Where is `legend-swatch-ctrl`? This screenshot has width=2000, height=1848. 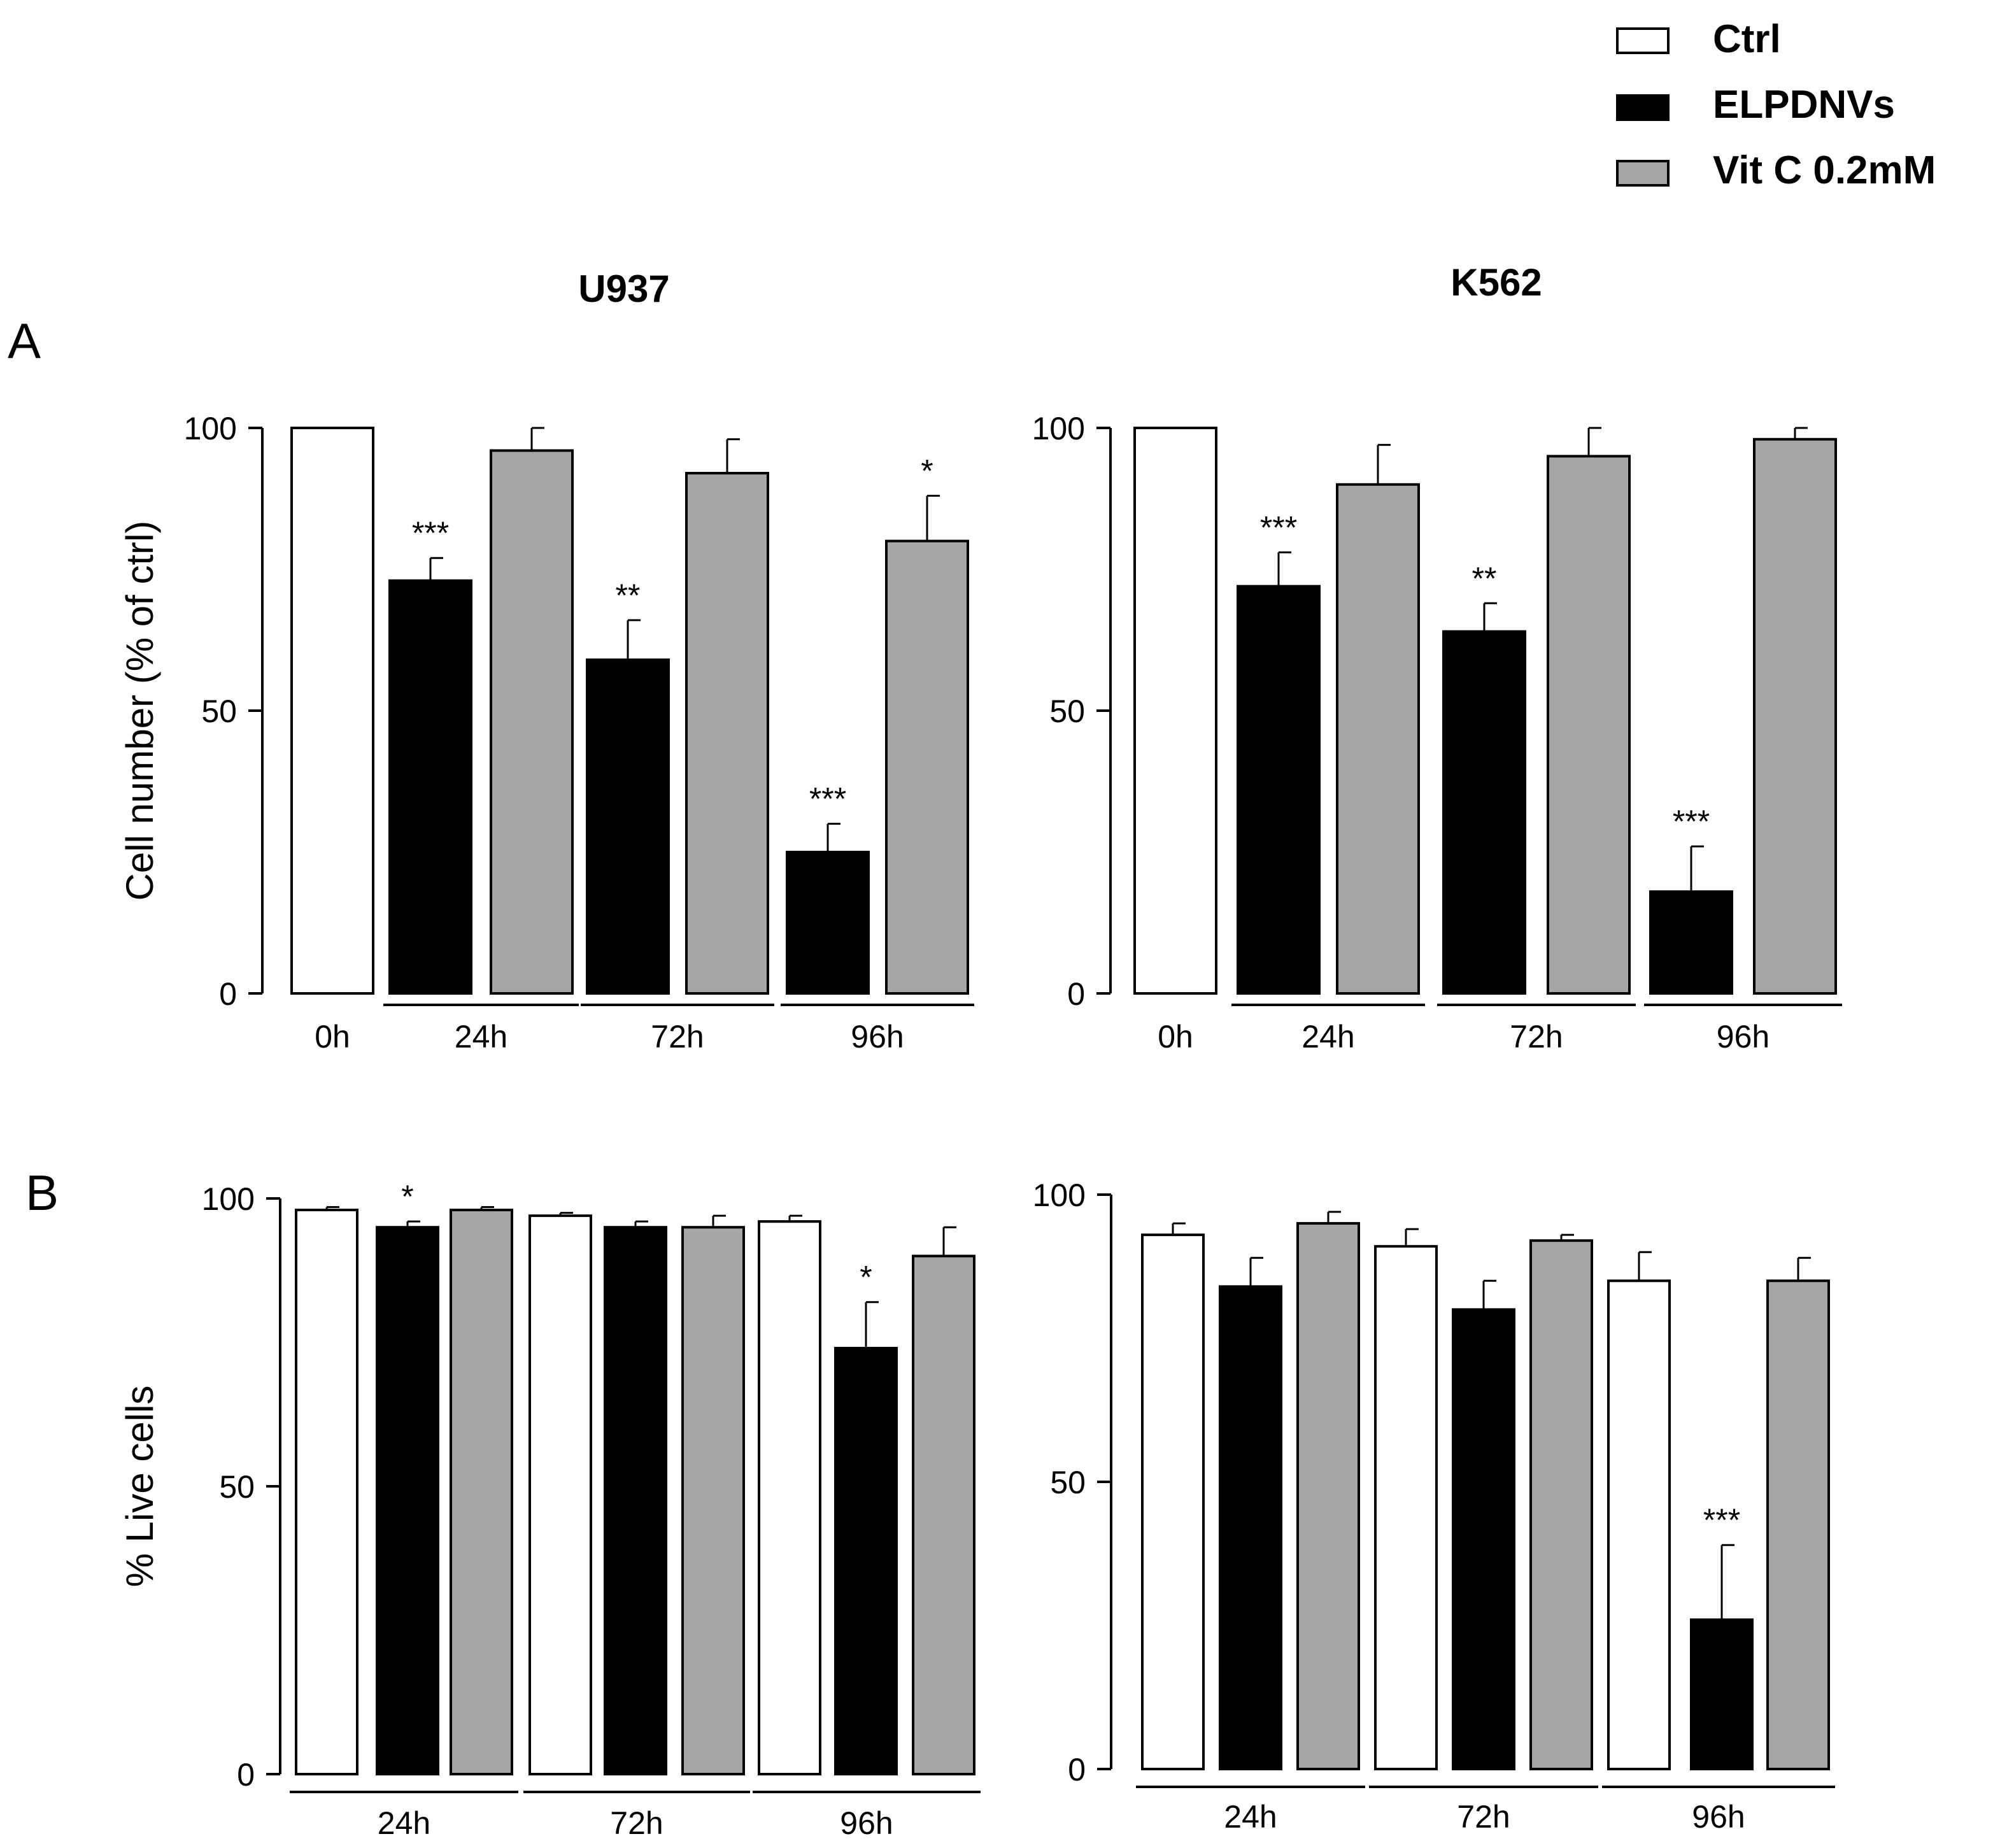
legend-swatch-ctrl is located at coordinates (1643, 41).